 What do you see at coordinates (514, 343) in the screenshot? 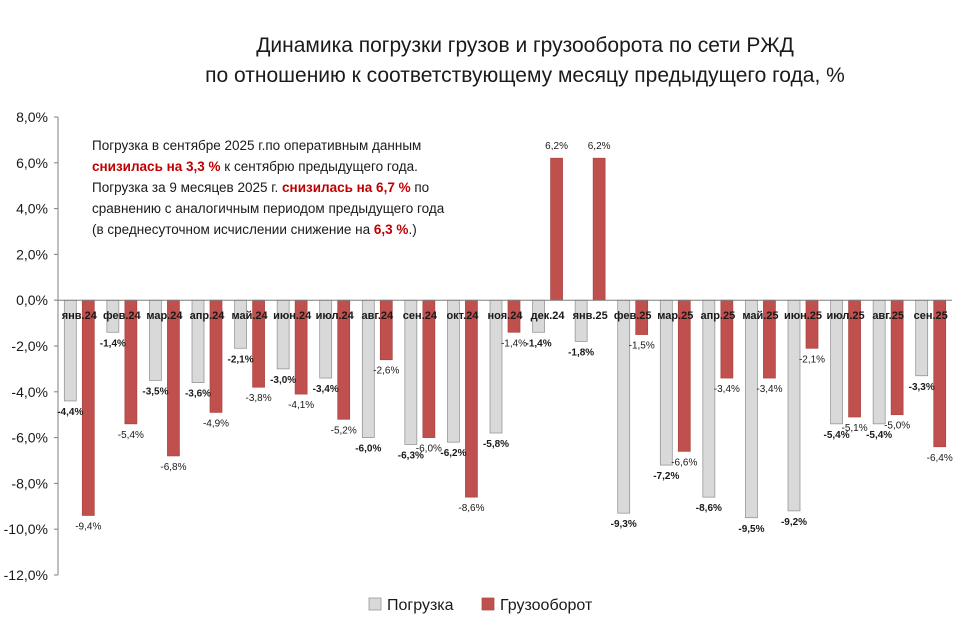
I see `data-label-gruzooborot: -1,4%` at bounding box center [514, 343].